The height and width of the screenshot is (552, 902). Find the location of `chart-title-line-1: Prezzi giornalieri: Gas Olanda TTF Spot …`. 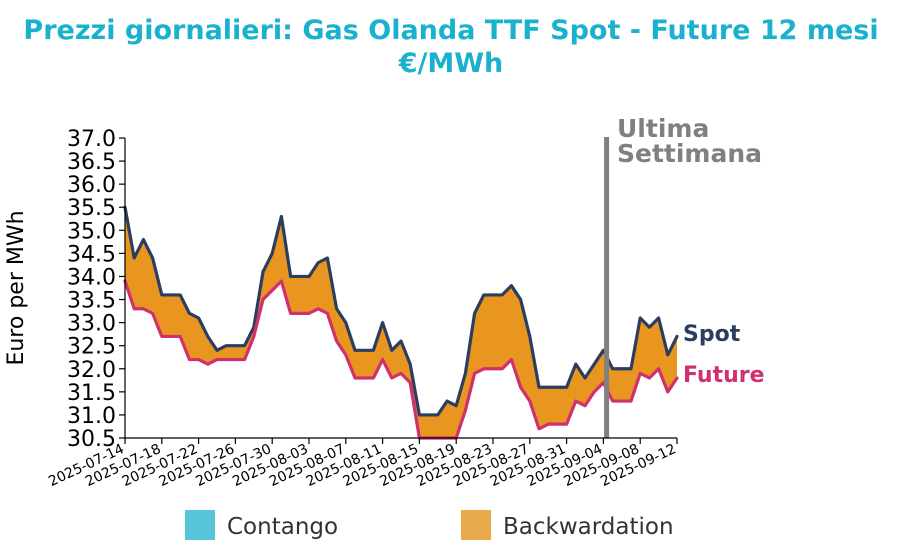

chart-title-line-1: Prezzi giornalieri: Gas Olanda TTF Spot … is located at coordinates (451, 30).